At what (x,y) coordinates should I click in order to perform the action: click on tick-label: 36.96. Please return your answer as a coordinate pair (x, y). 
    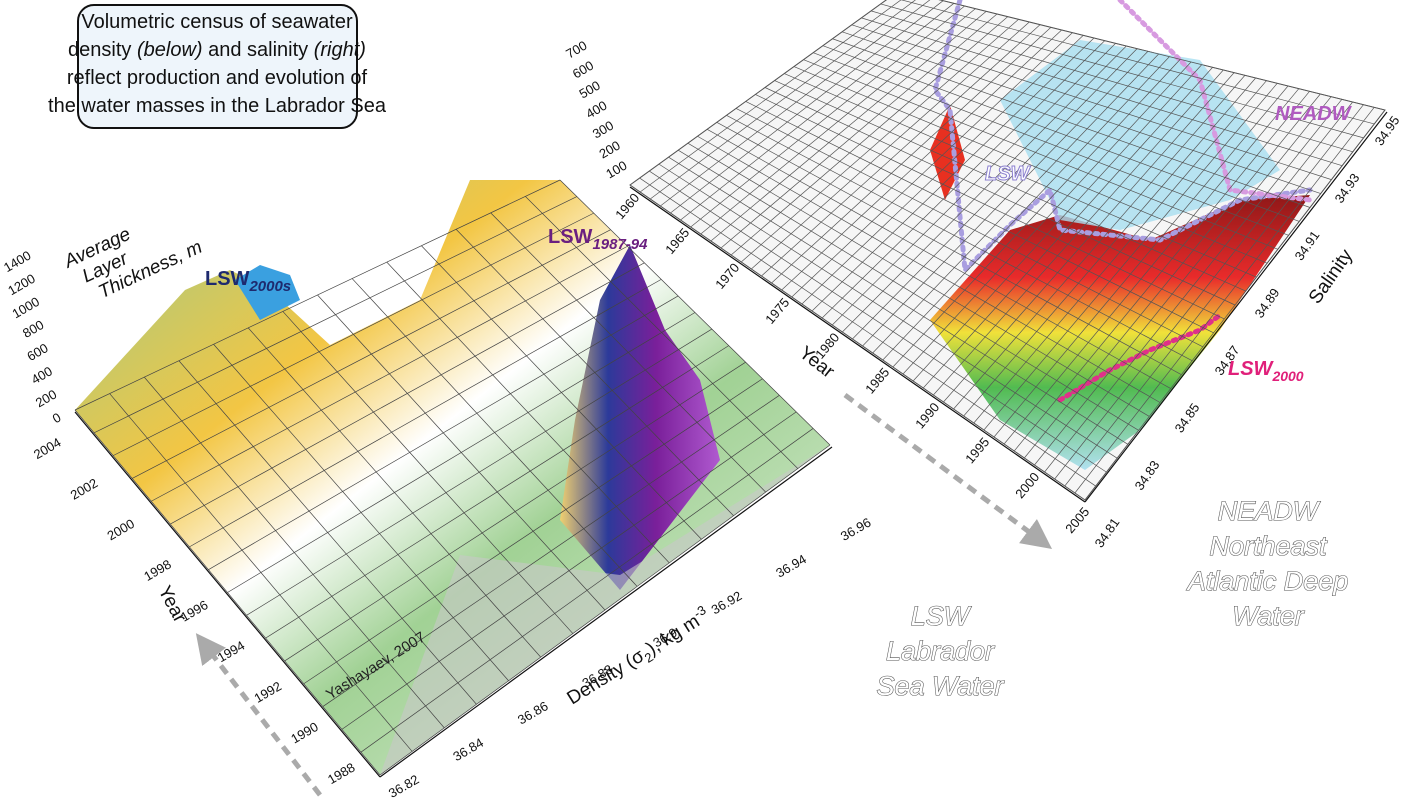
    Looking at the image, I should click on (856, 529).